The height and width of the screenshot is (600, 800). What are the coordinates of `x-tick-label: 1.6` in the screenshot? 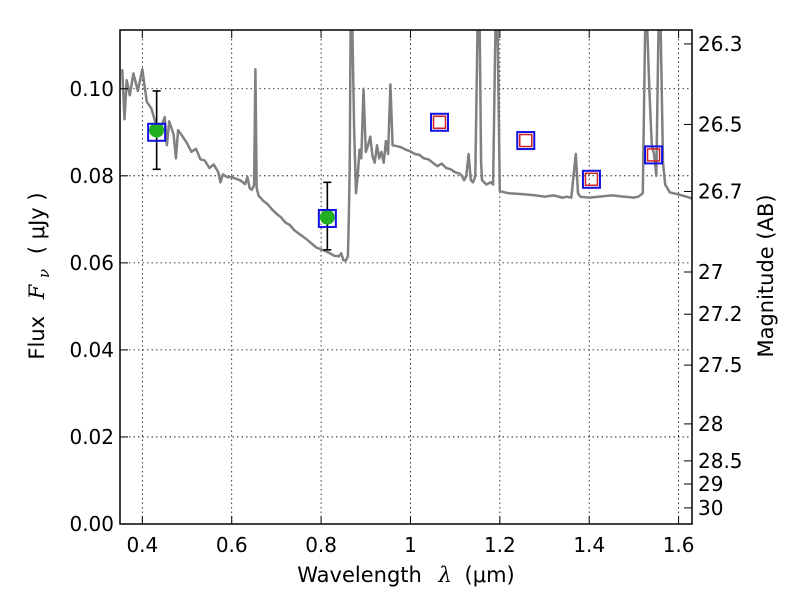 It's located at (679, 545).